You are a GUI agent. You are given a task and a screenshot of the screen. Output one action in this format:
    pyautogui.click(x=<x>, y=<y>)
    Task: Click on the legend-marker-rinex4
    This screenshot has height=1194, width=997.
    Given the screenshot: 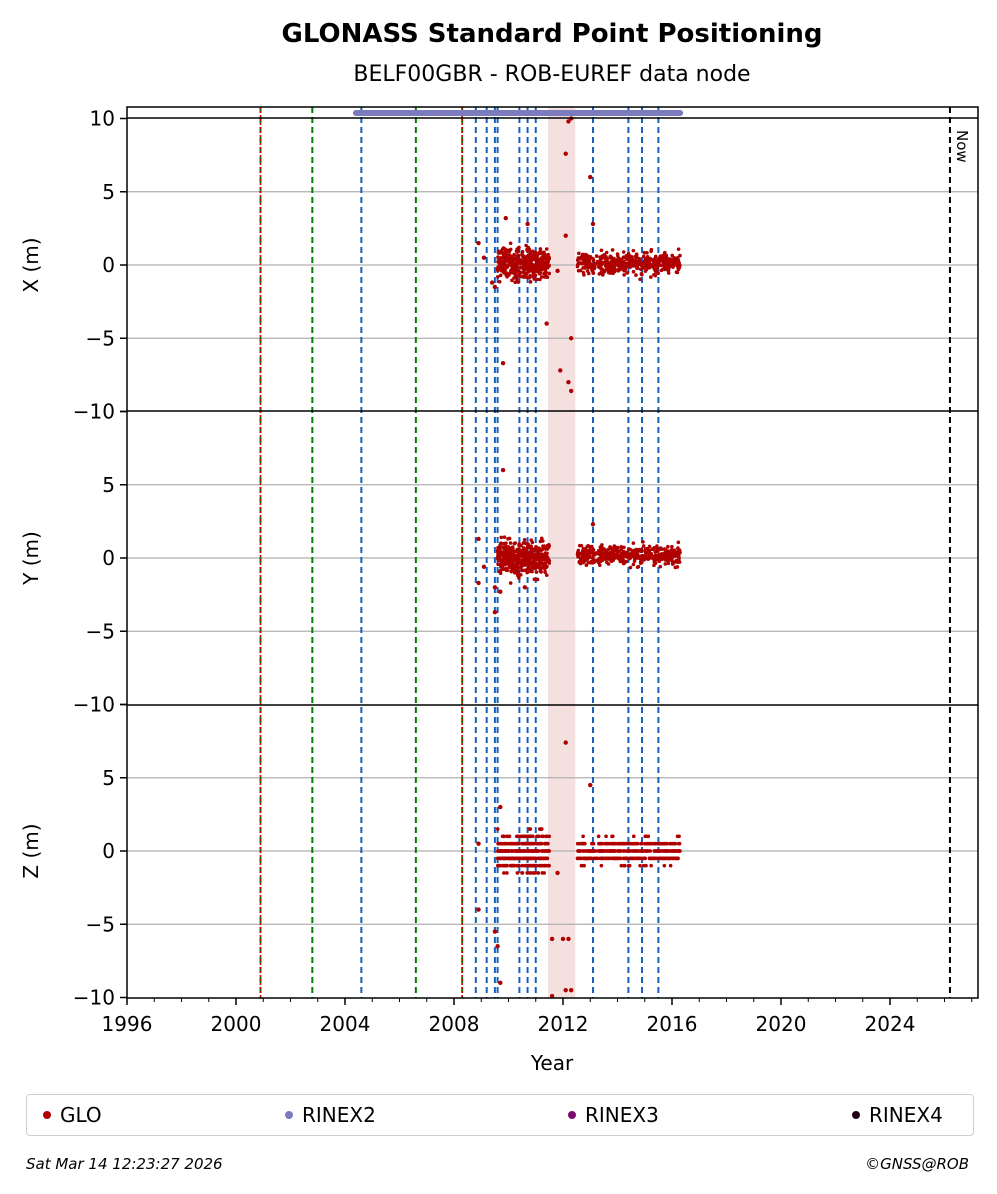 What is the action you would take?
    pyautogui.click(x=856, y=1115)
    